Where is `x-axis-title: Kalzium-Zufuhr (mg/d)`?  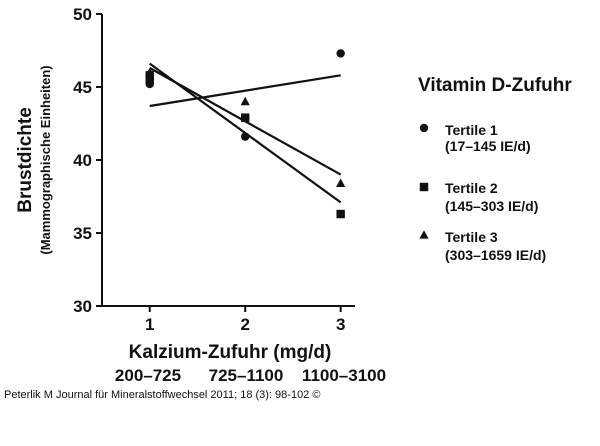 x-axis-title: Kalzium-Zufuhr (mg/d) is located at coordinates (230, 352).